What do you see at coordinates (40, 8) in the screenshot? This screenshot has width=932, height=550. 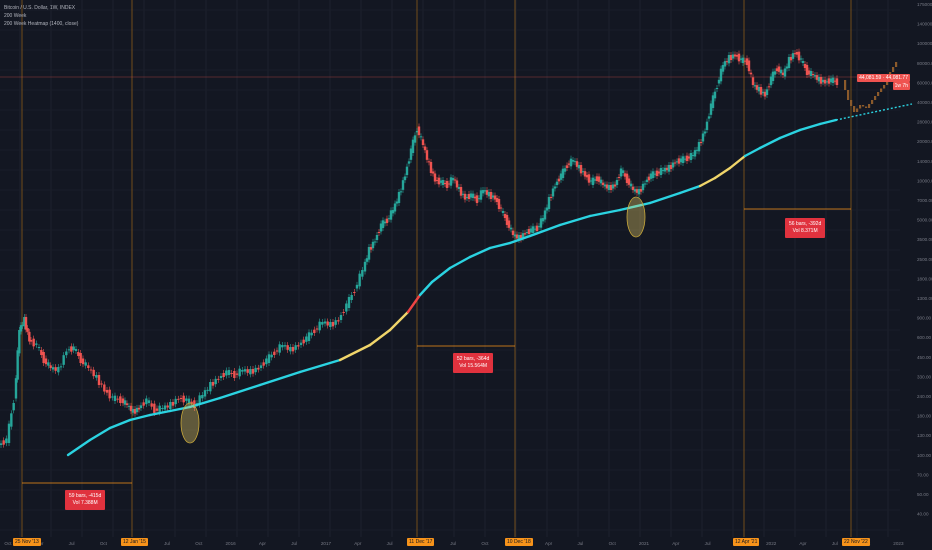 I see `symbol-label: Bitcoin / U.S. Dollar, 1W, INDEX` at bounding box center [40, 8].